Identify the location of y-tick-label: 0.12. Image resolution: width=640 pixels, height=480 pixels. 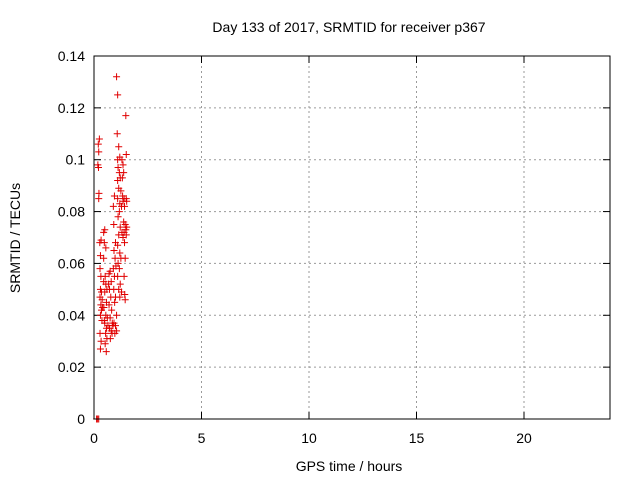
(71, 108).